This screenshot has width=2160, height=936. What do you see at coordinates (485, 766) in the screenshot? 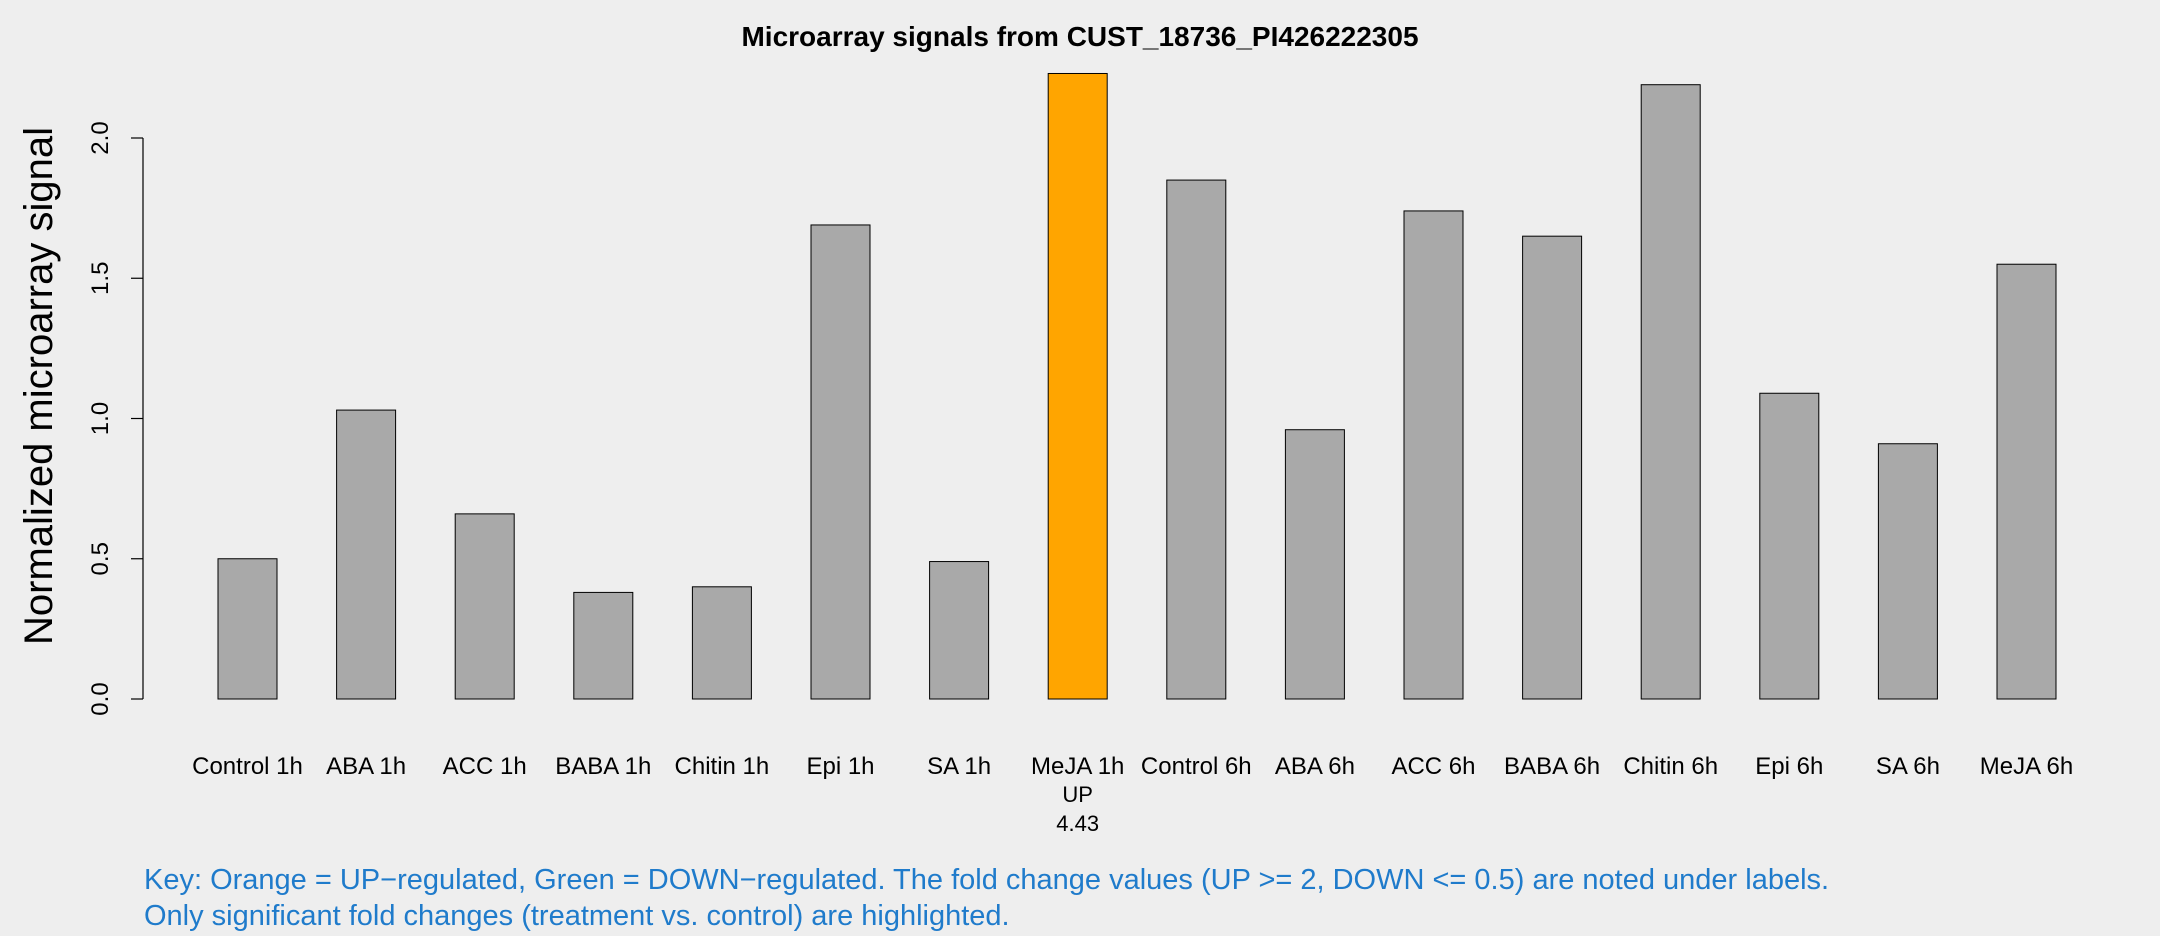
I see `x-tick-label: ACC 1h` at bounding box center [485, 766].